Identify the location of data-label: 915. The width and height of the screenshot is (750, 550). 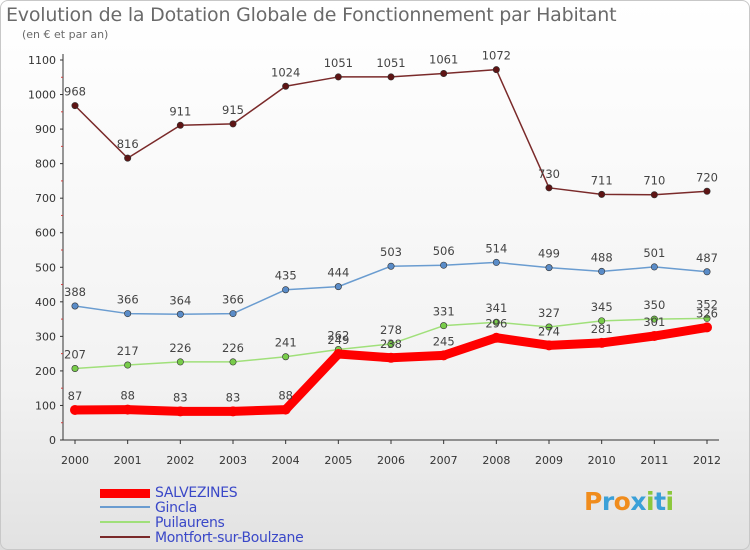
(233, 110).